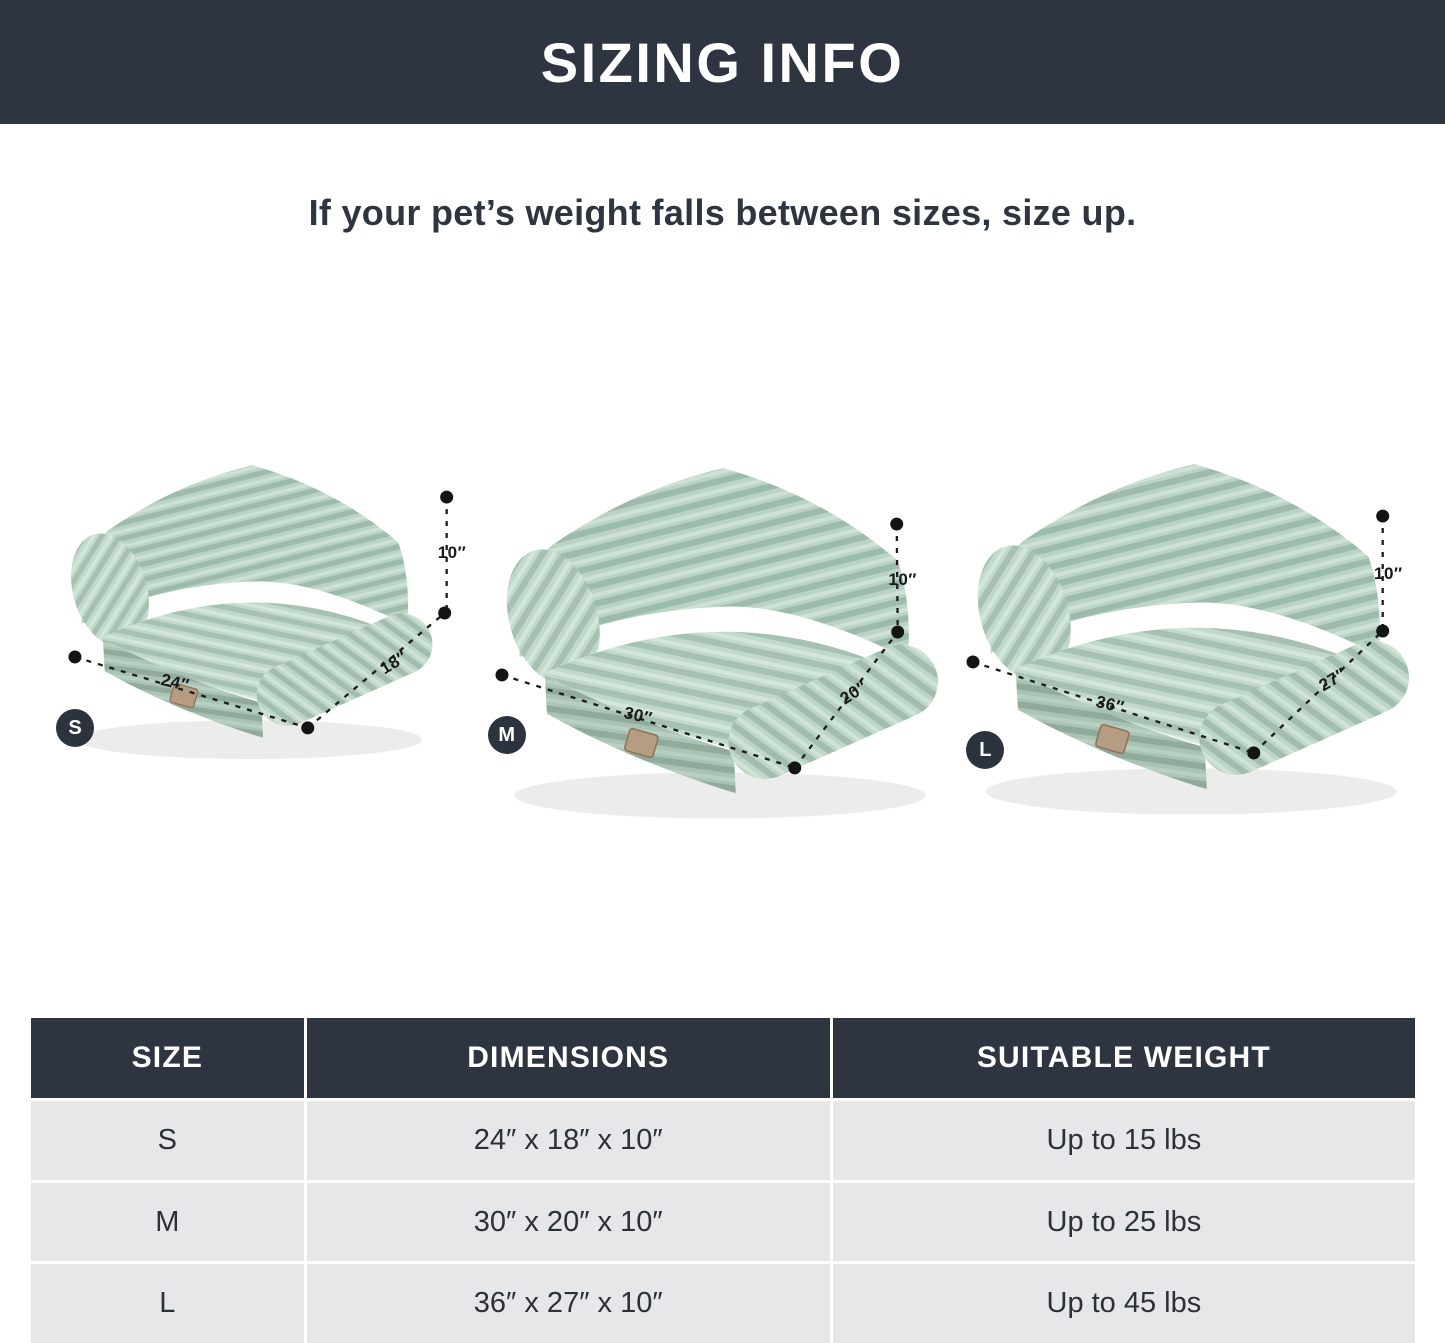  Describe the element at coordinates (75, 728) in the screenshot. I see `size-badge-s: S` at that location.